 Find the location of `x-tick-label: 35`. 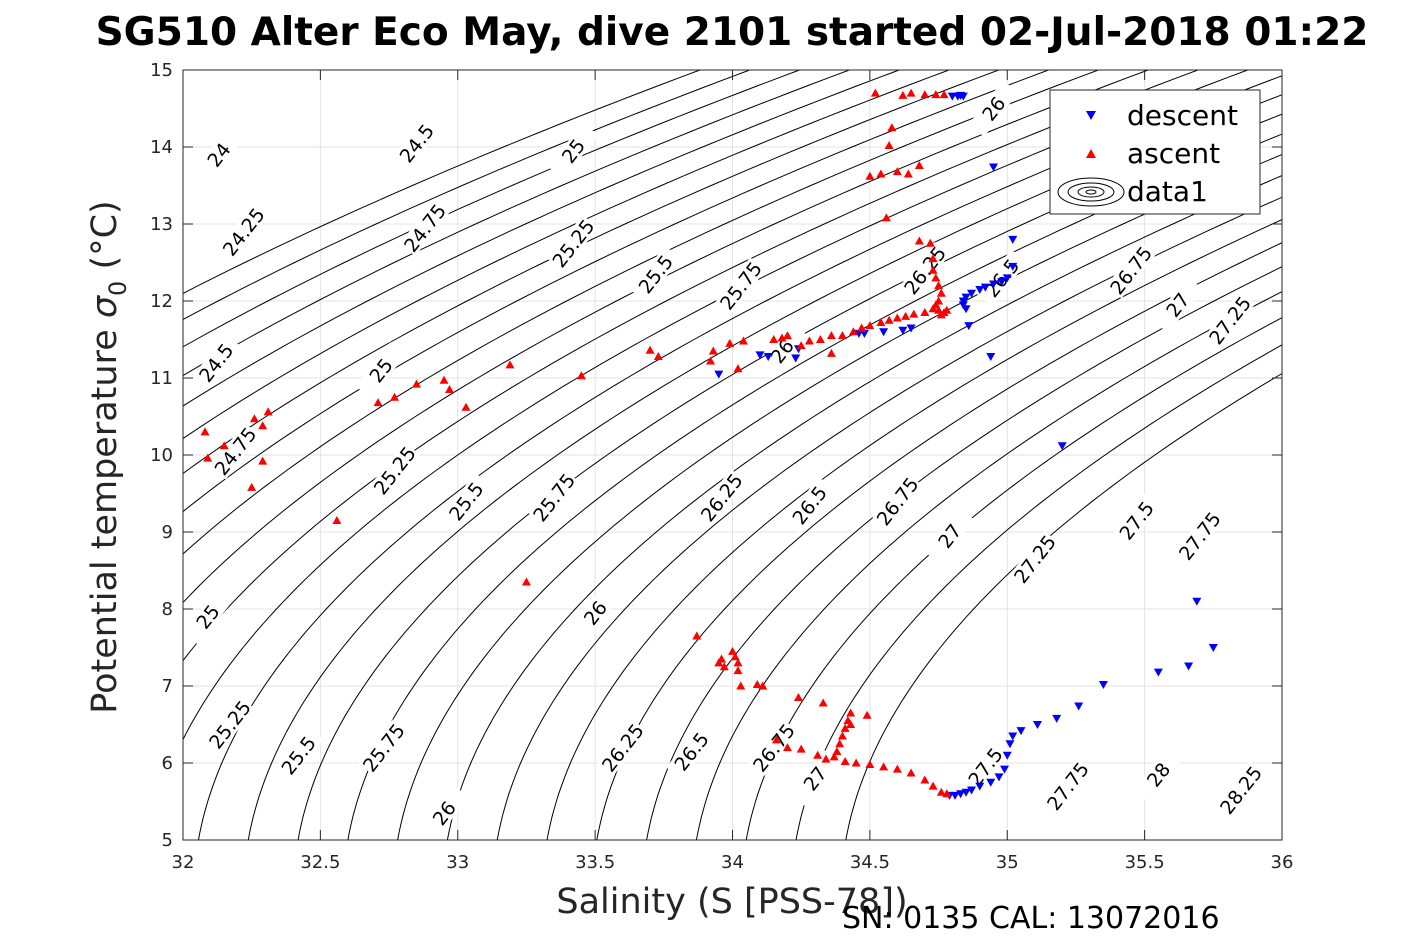

x-tick-label: 35 is located at coordinates (1007, 862).